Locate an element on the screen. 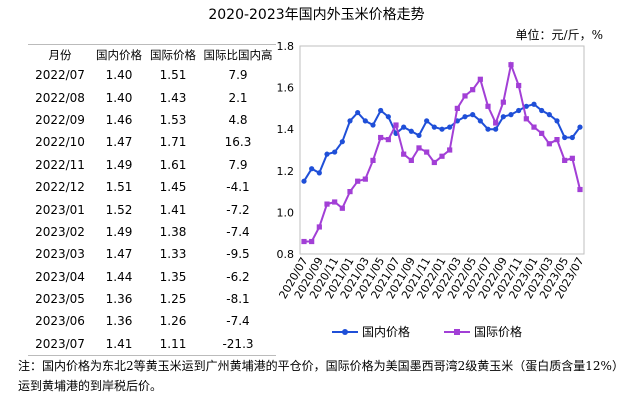 The width and height of the screenshot is (633, 401). table-row: 2022/08 1.40 1.43 2.1 is located at coordinates (152, 97).